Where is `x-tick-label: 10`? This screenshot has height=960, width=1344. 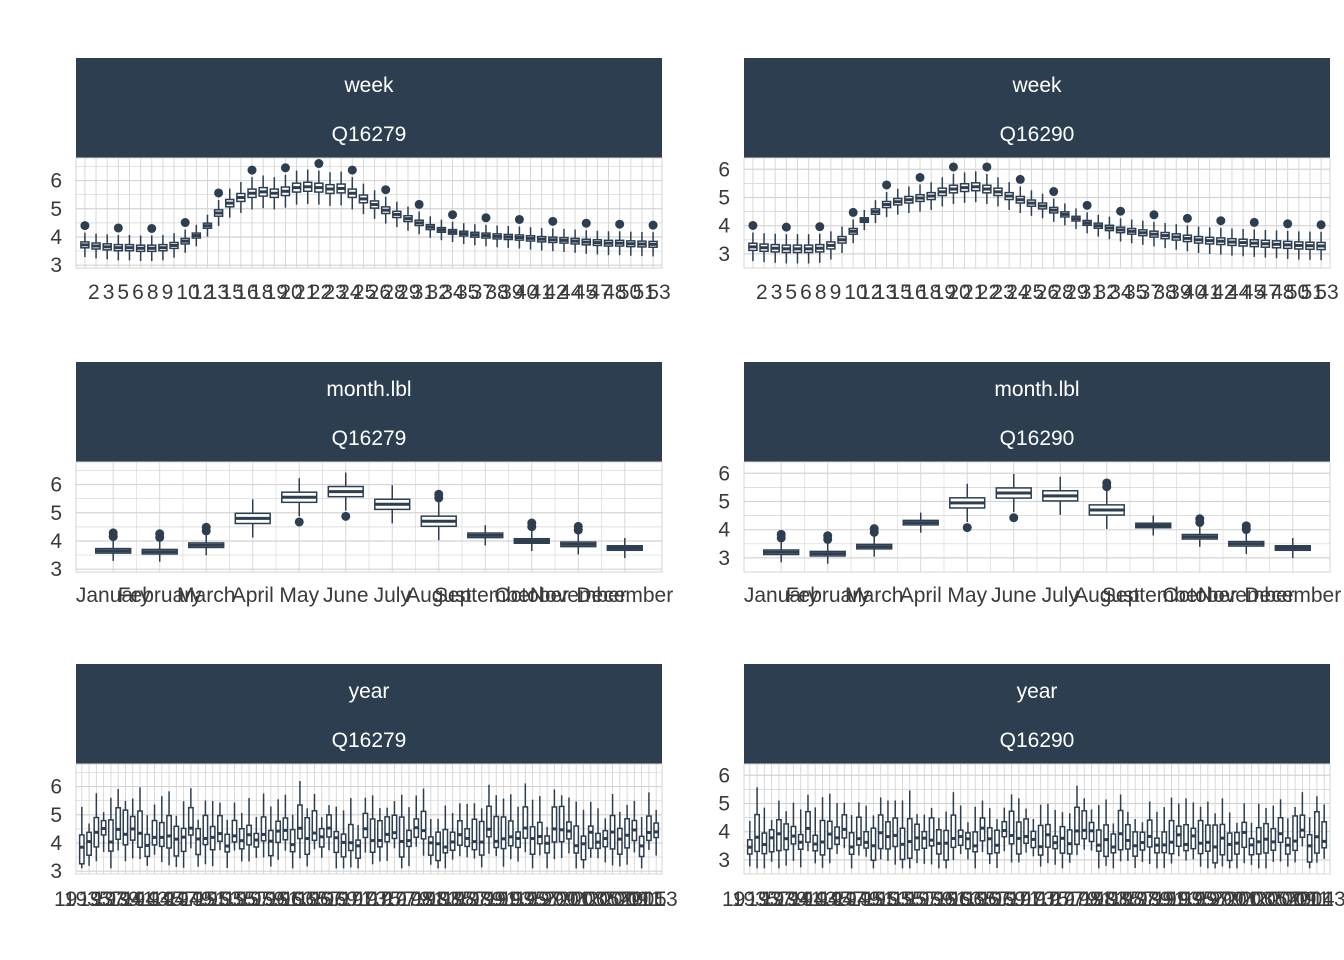 x-tick-label: 10 is located at coordinates (855, 292).